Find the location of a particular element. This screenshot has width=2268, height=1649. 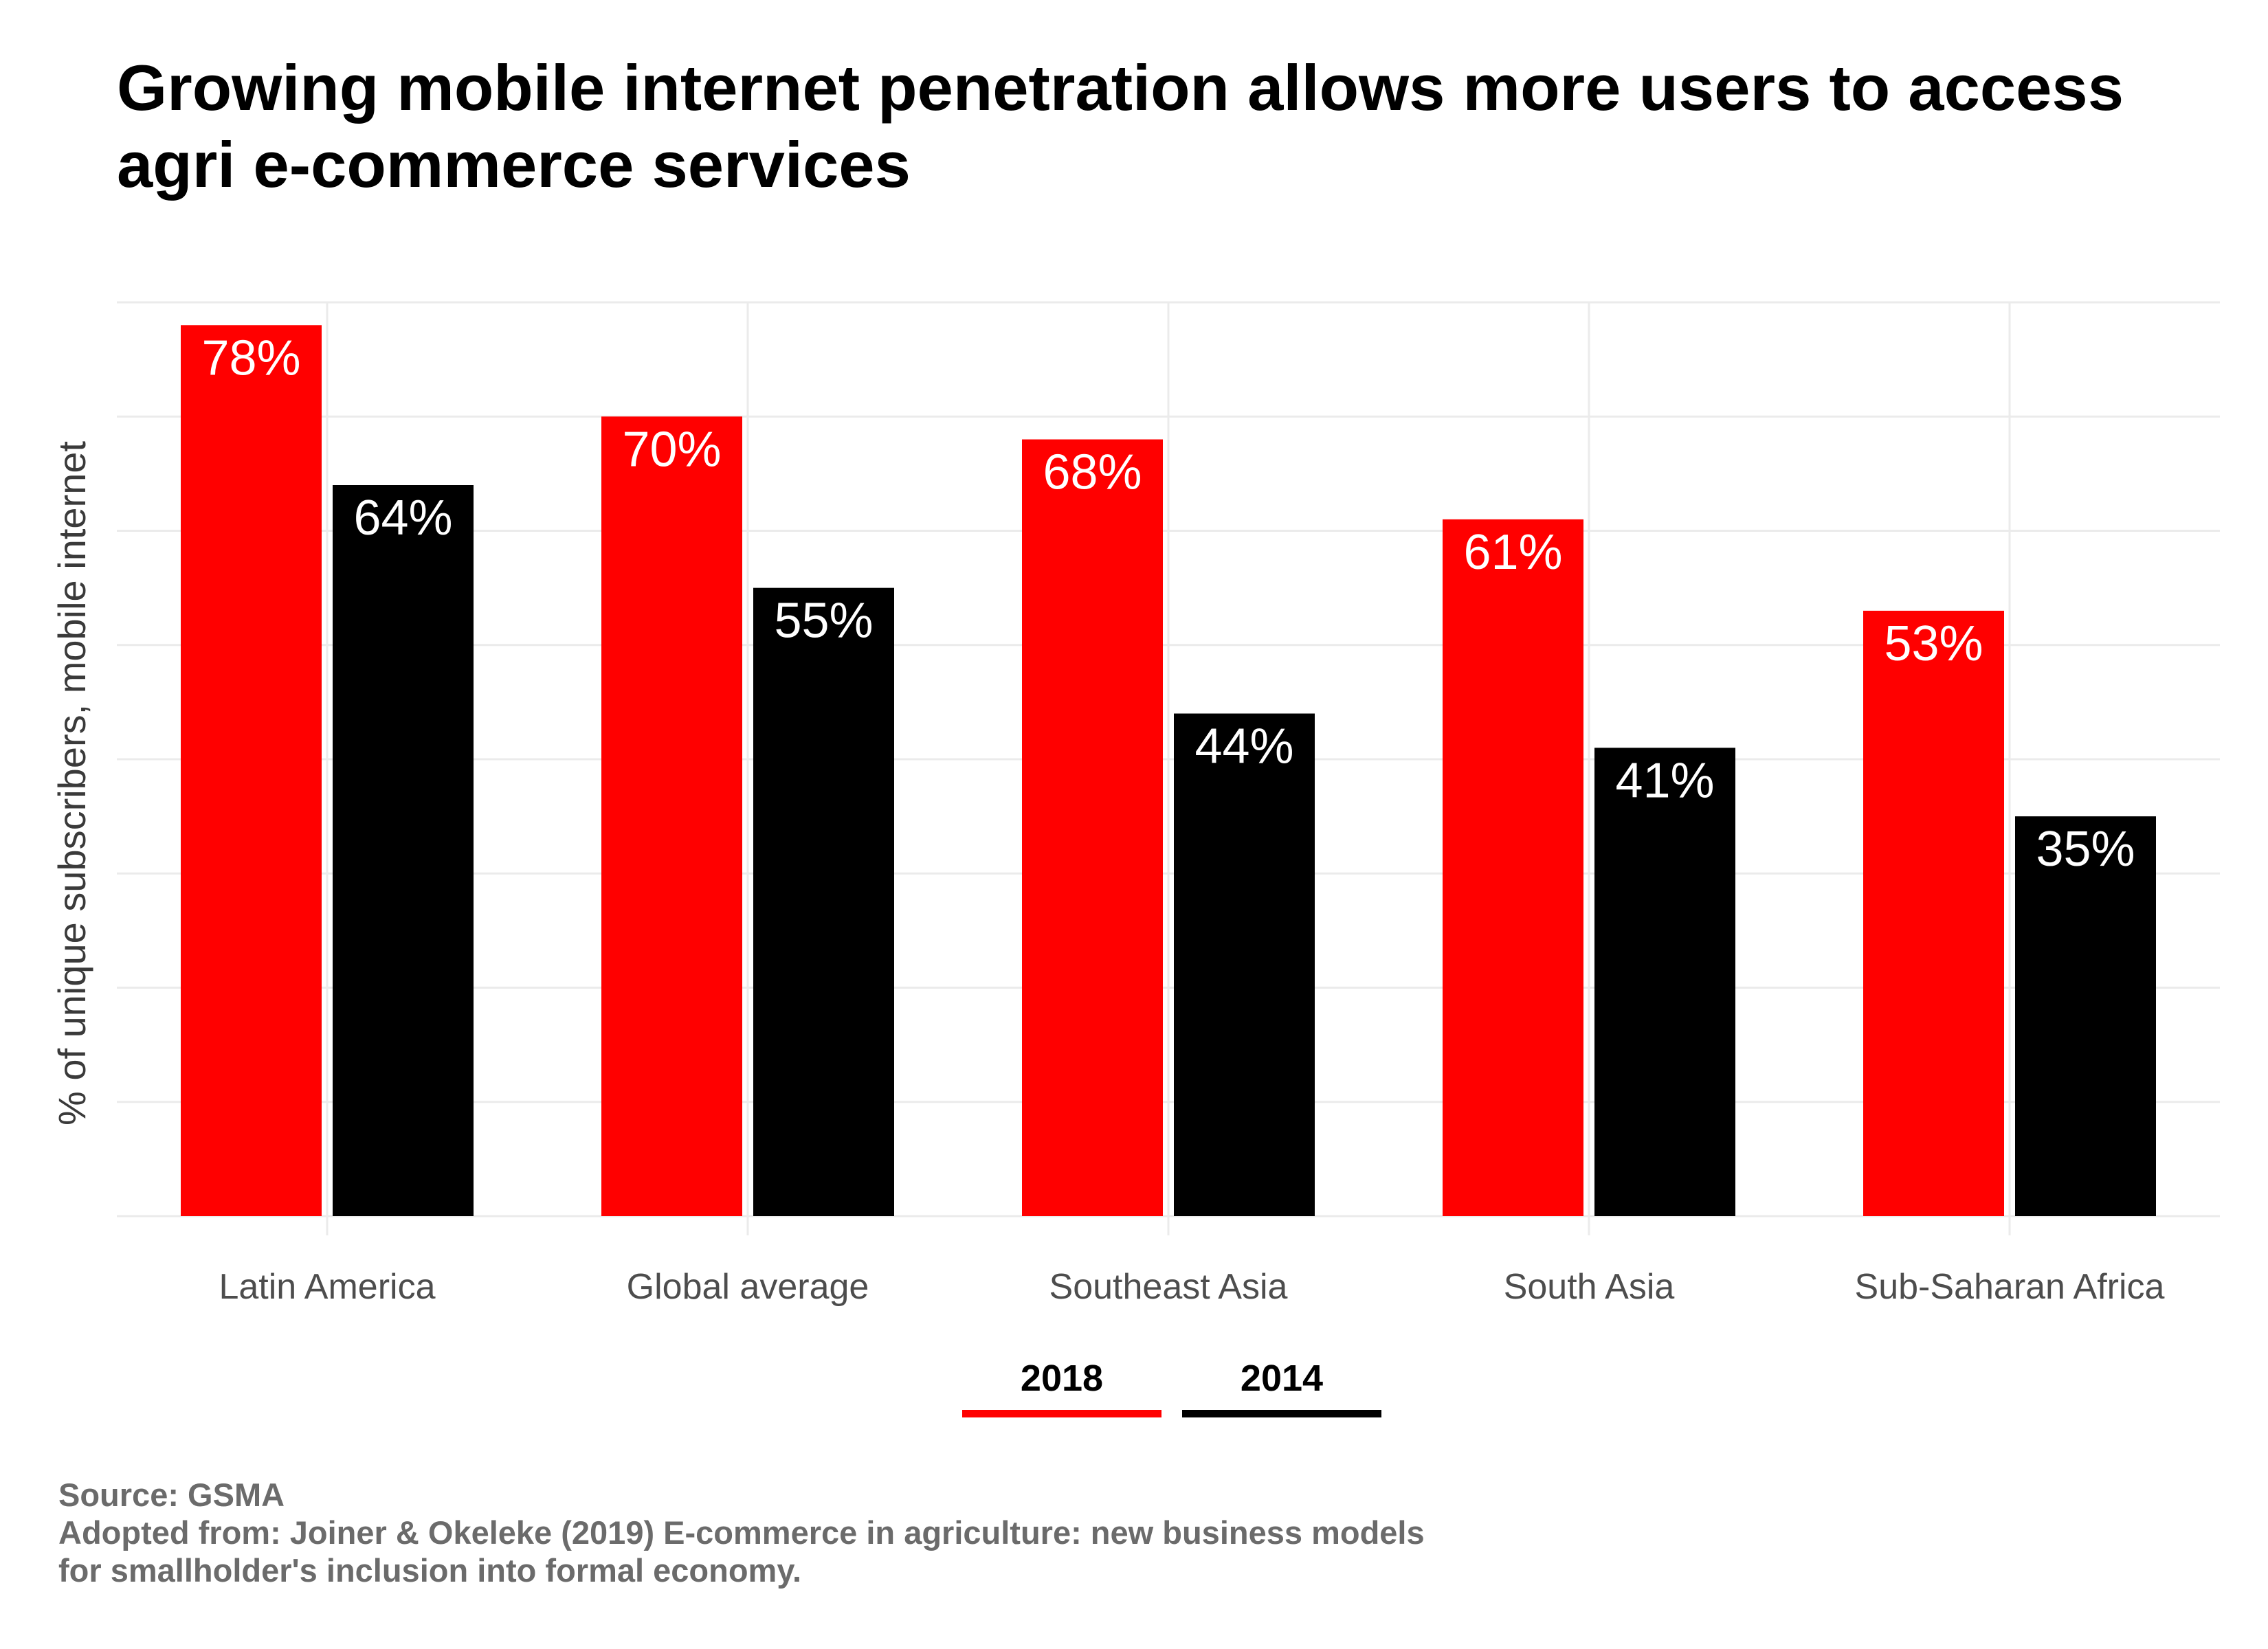

legend-label-2018: 2018 is located at coordinates (1062, 1378).